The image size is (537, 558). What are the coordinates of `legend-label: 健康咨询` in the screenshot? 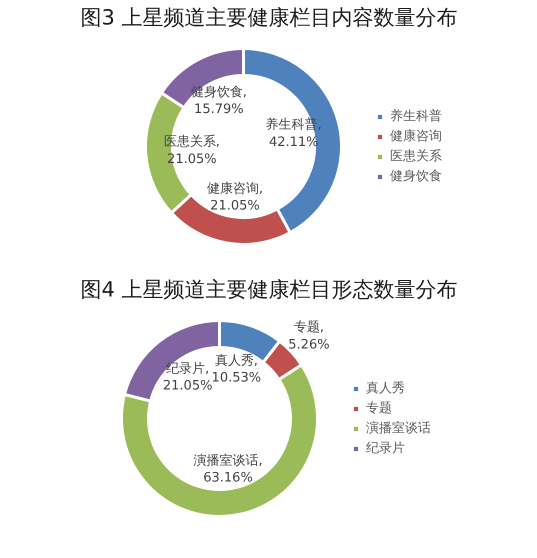 It's located at (416, 137).